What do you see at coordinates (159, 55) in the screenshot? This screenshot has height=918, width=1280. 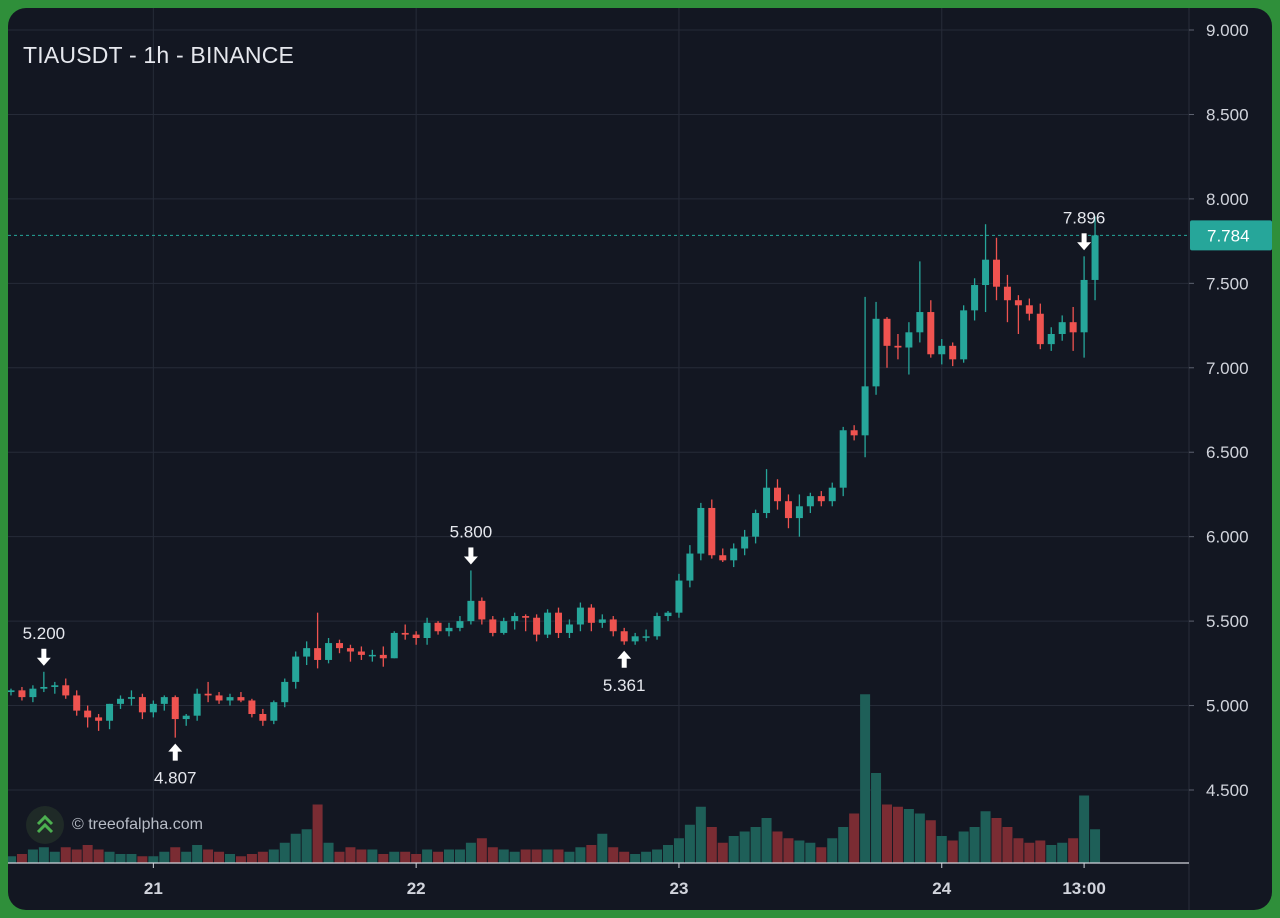 I see `chart-title: TIAUSDT - 1h - BINANCE` at bounding box center [159, 55].